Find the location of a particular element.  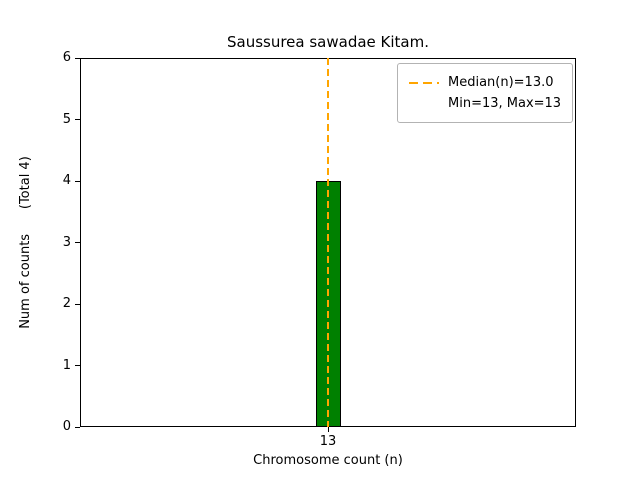

legend: Median(n)=13.0 Min=13, Max=13 is located at coordinates (485, 93).